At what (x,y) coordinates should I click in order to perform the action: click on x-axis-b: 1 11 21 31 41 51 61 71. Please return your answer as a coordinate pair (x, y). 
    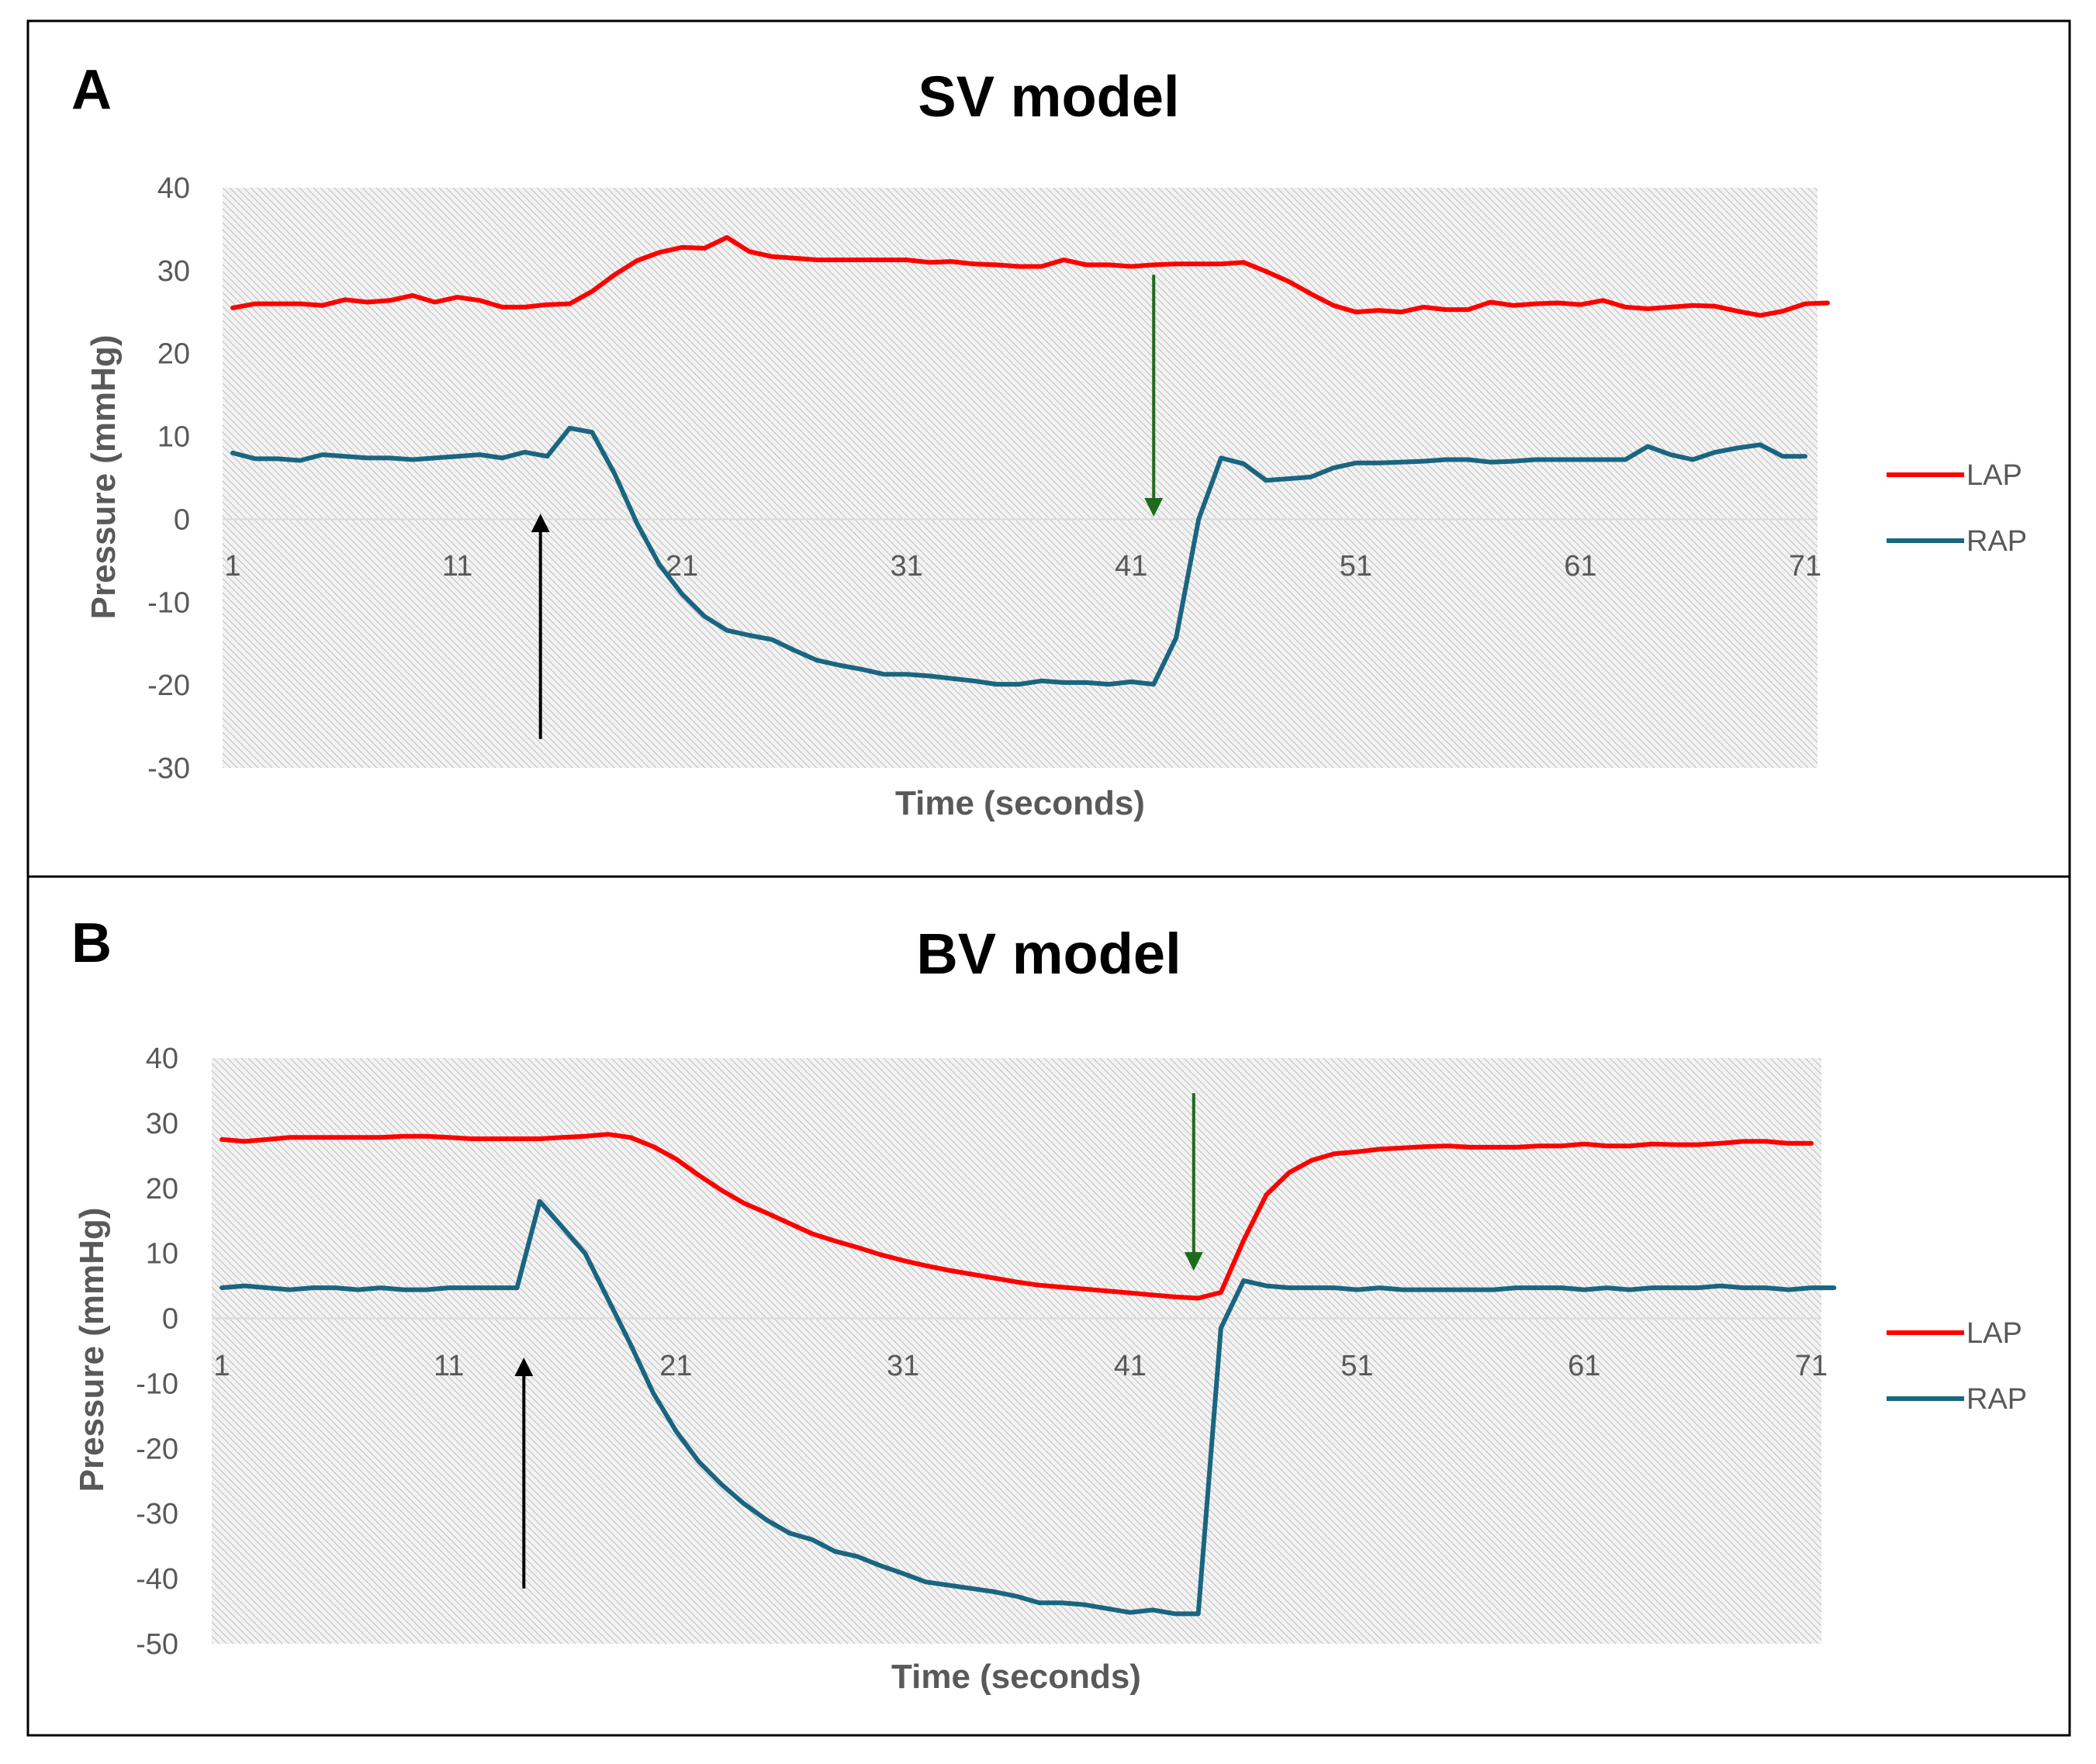
    Looking at the image, I should click on (1021, 1366).